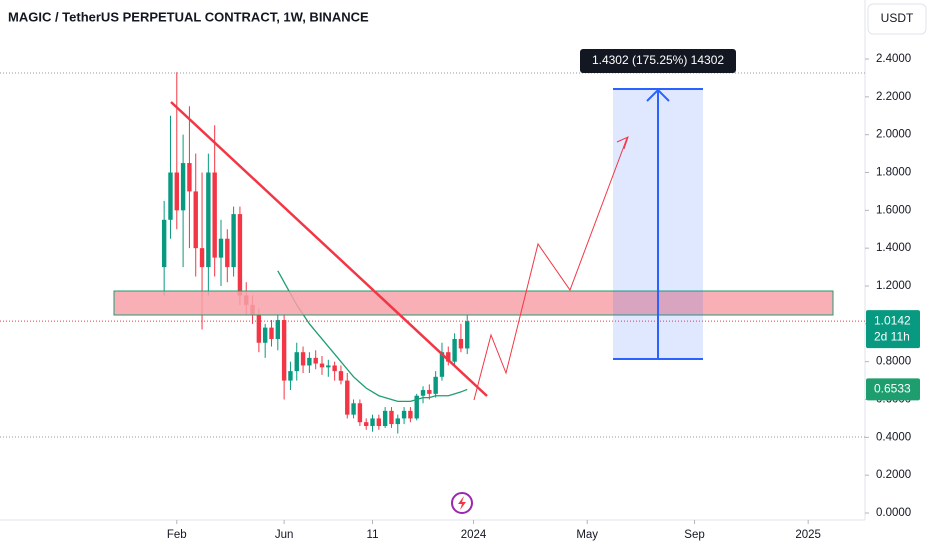 Image resolution: width=932 pixels, height=550 pixels. Describe the element at coordinates (808, 535) in the screenshot. I see `x-tick-label: 2025` at that location.